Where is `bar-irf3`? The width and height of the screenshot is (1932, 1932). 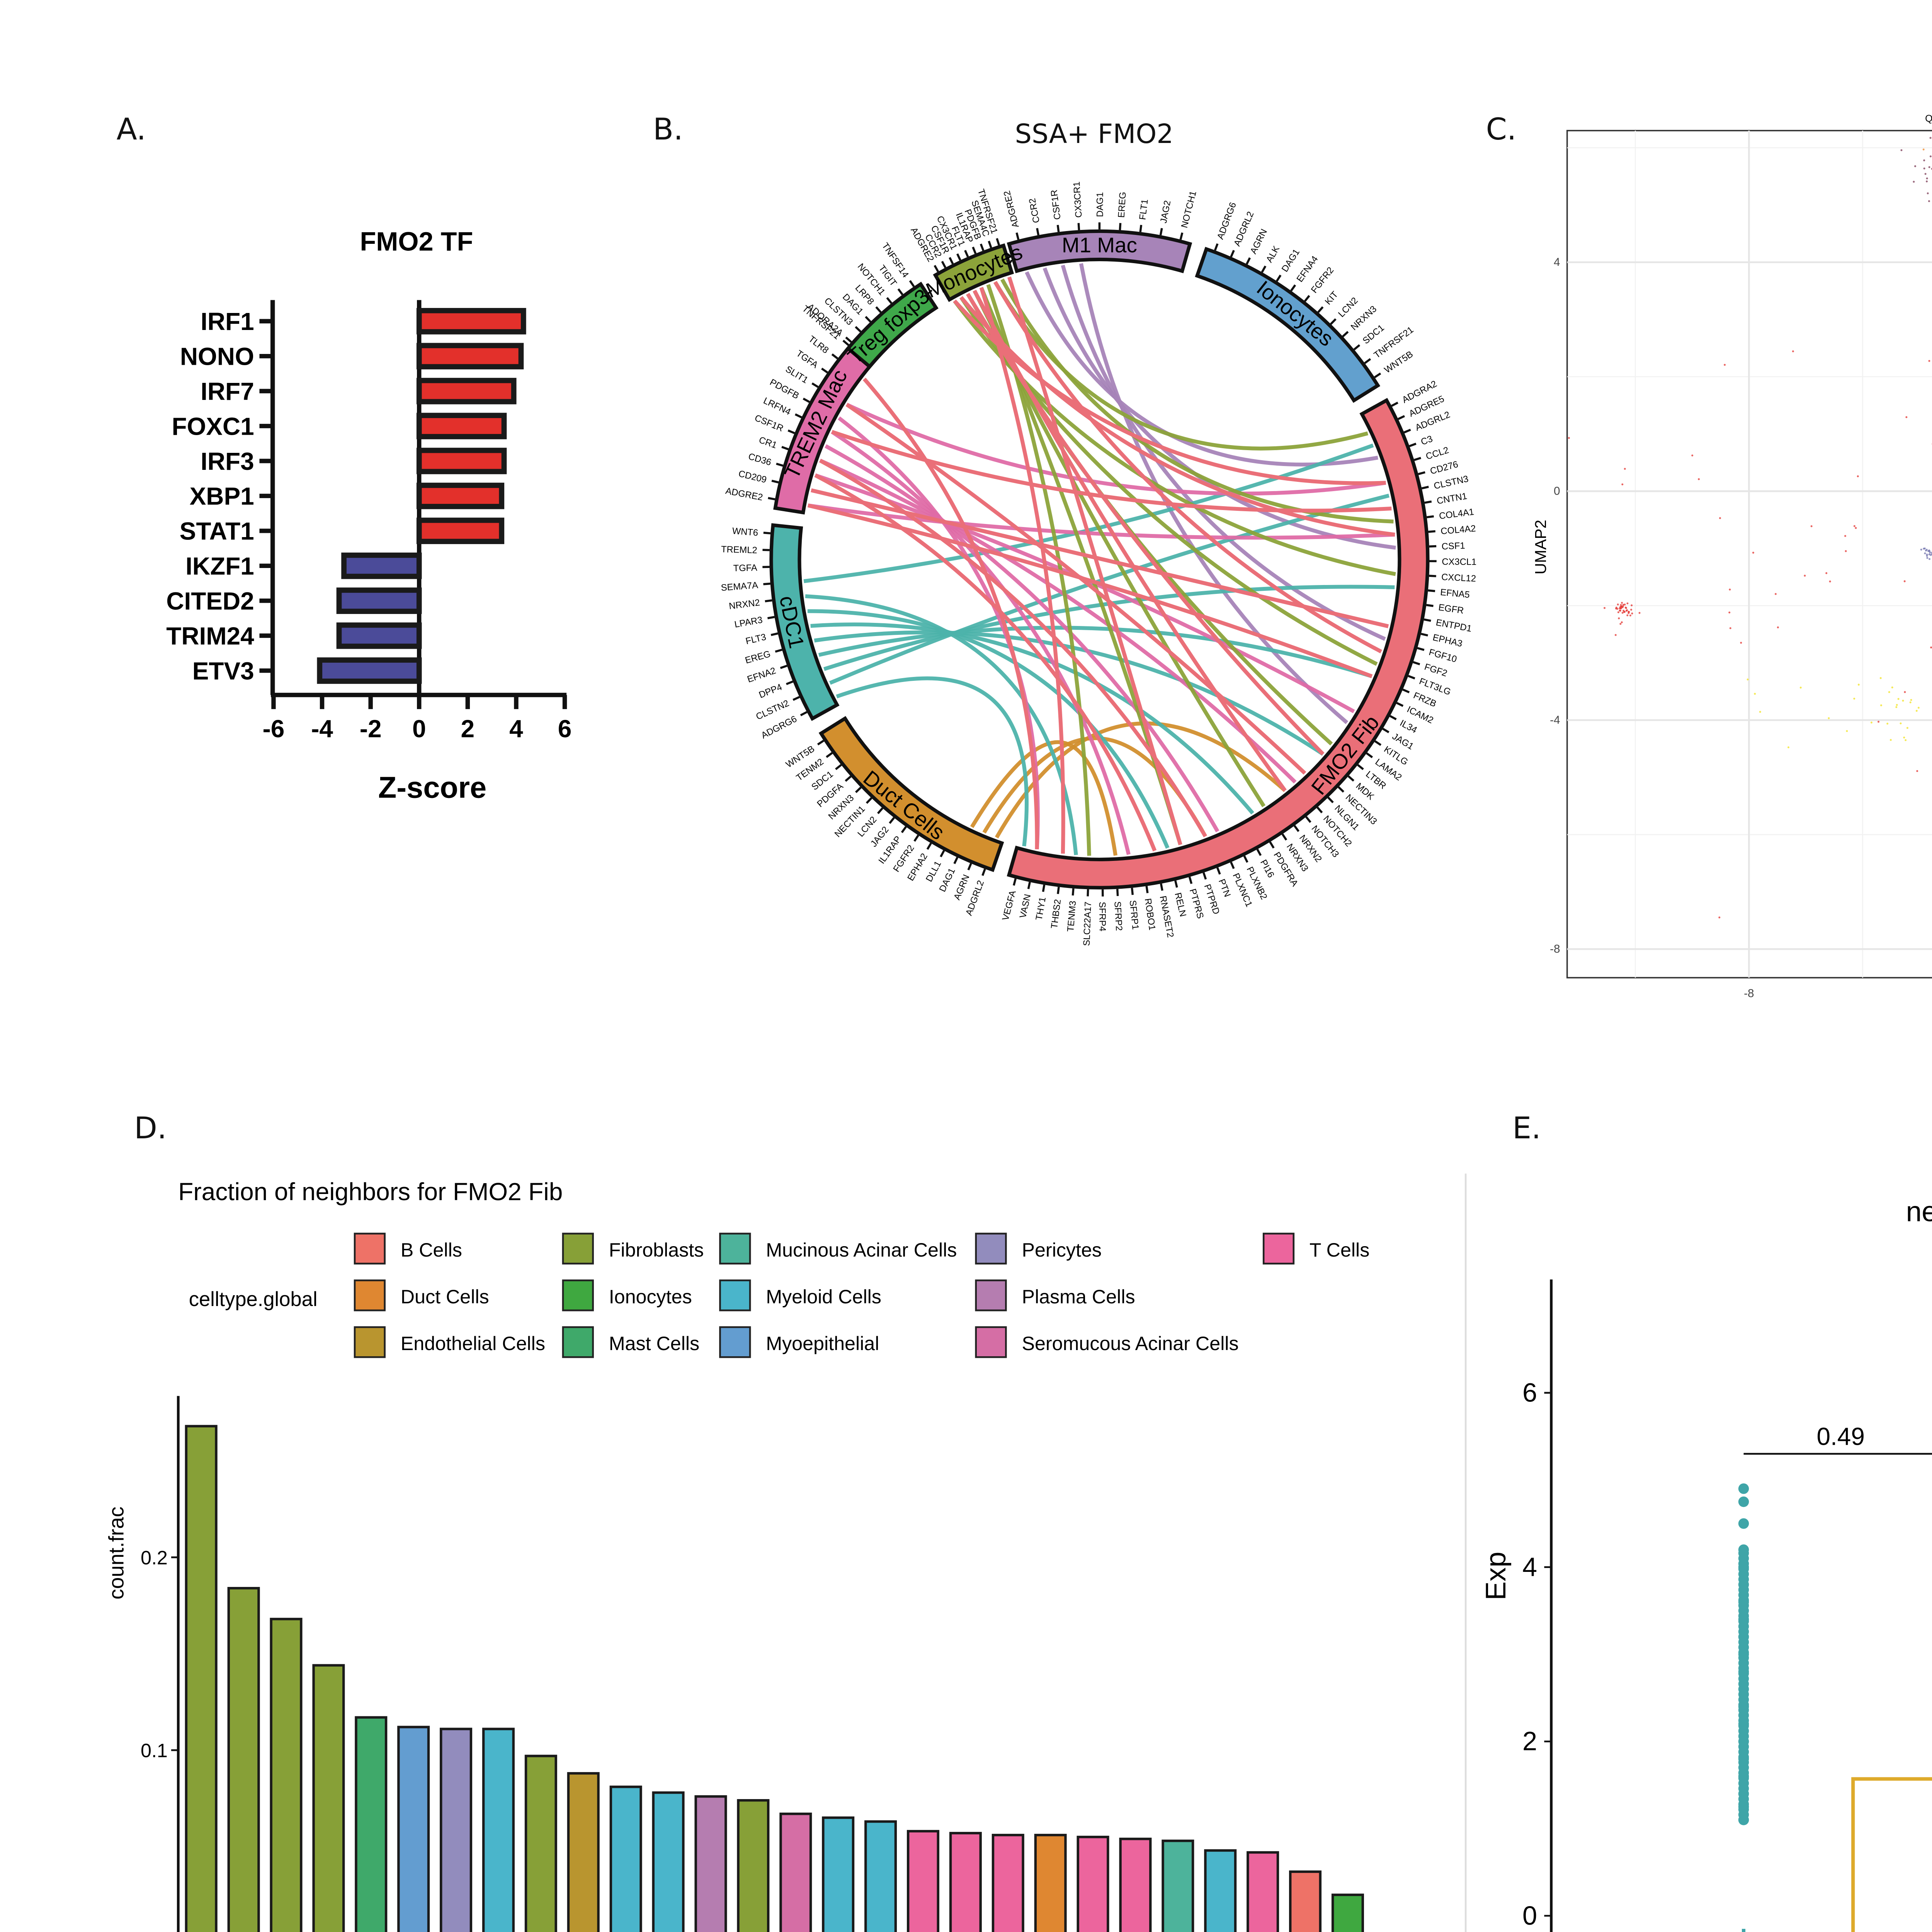
bar-irf3 is located at coordinates (461, 461).